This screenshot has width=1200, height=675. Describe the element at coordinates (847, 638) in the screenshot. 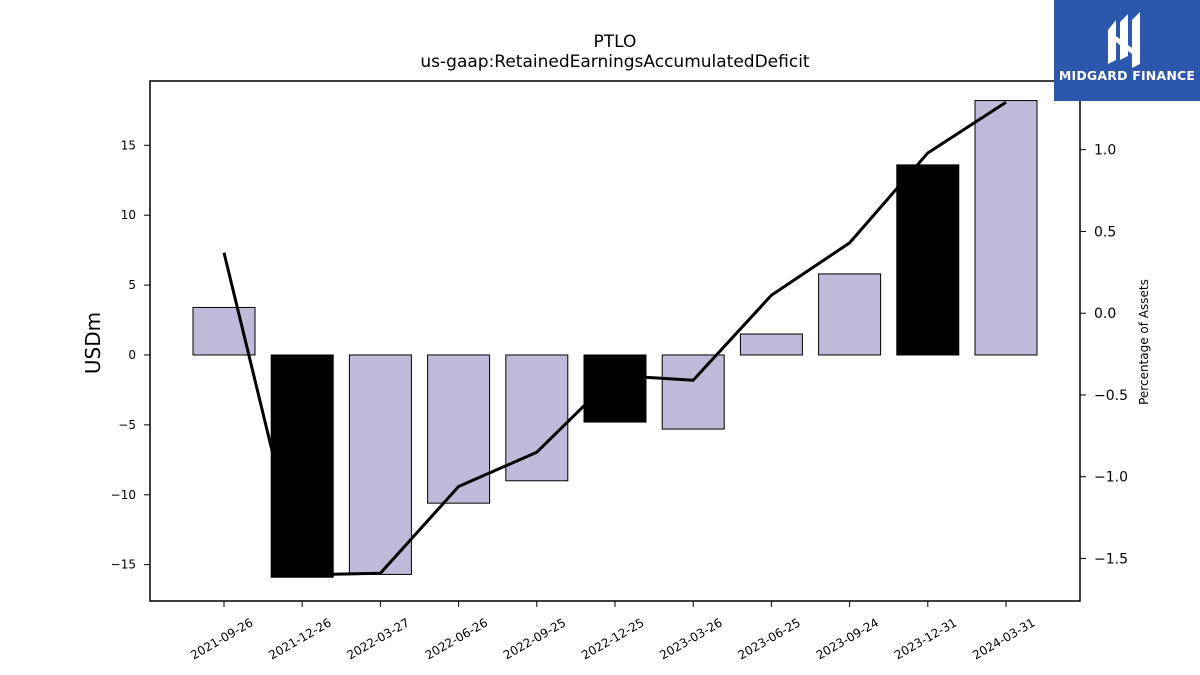

I see `x-tick-label: 2023-09-24` at that location.